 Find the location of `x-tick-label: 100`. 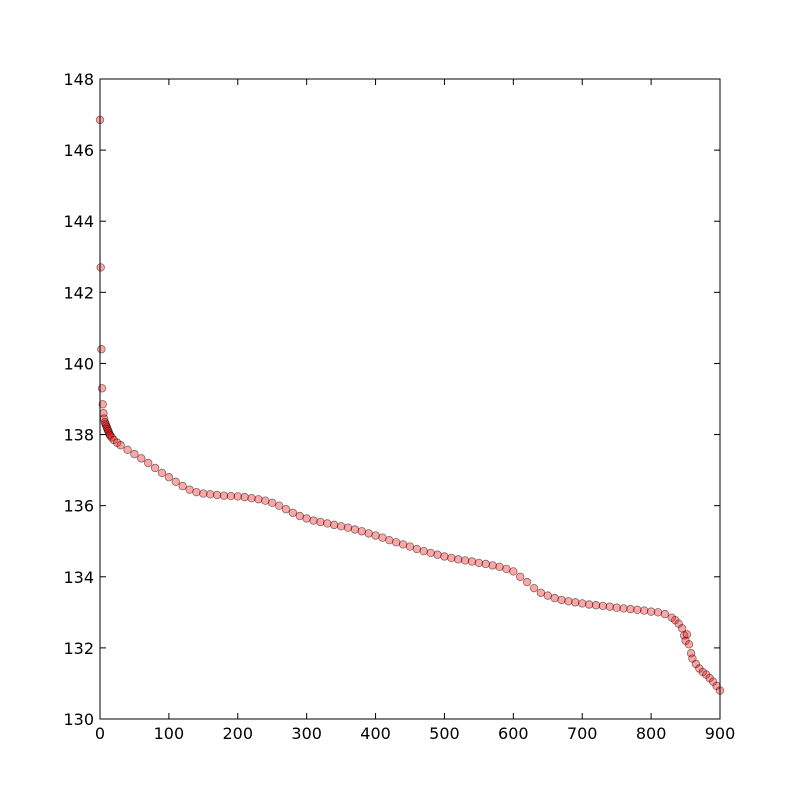

x-tick-label: 100 is located at coordinates (169, 733).